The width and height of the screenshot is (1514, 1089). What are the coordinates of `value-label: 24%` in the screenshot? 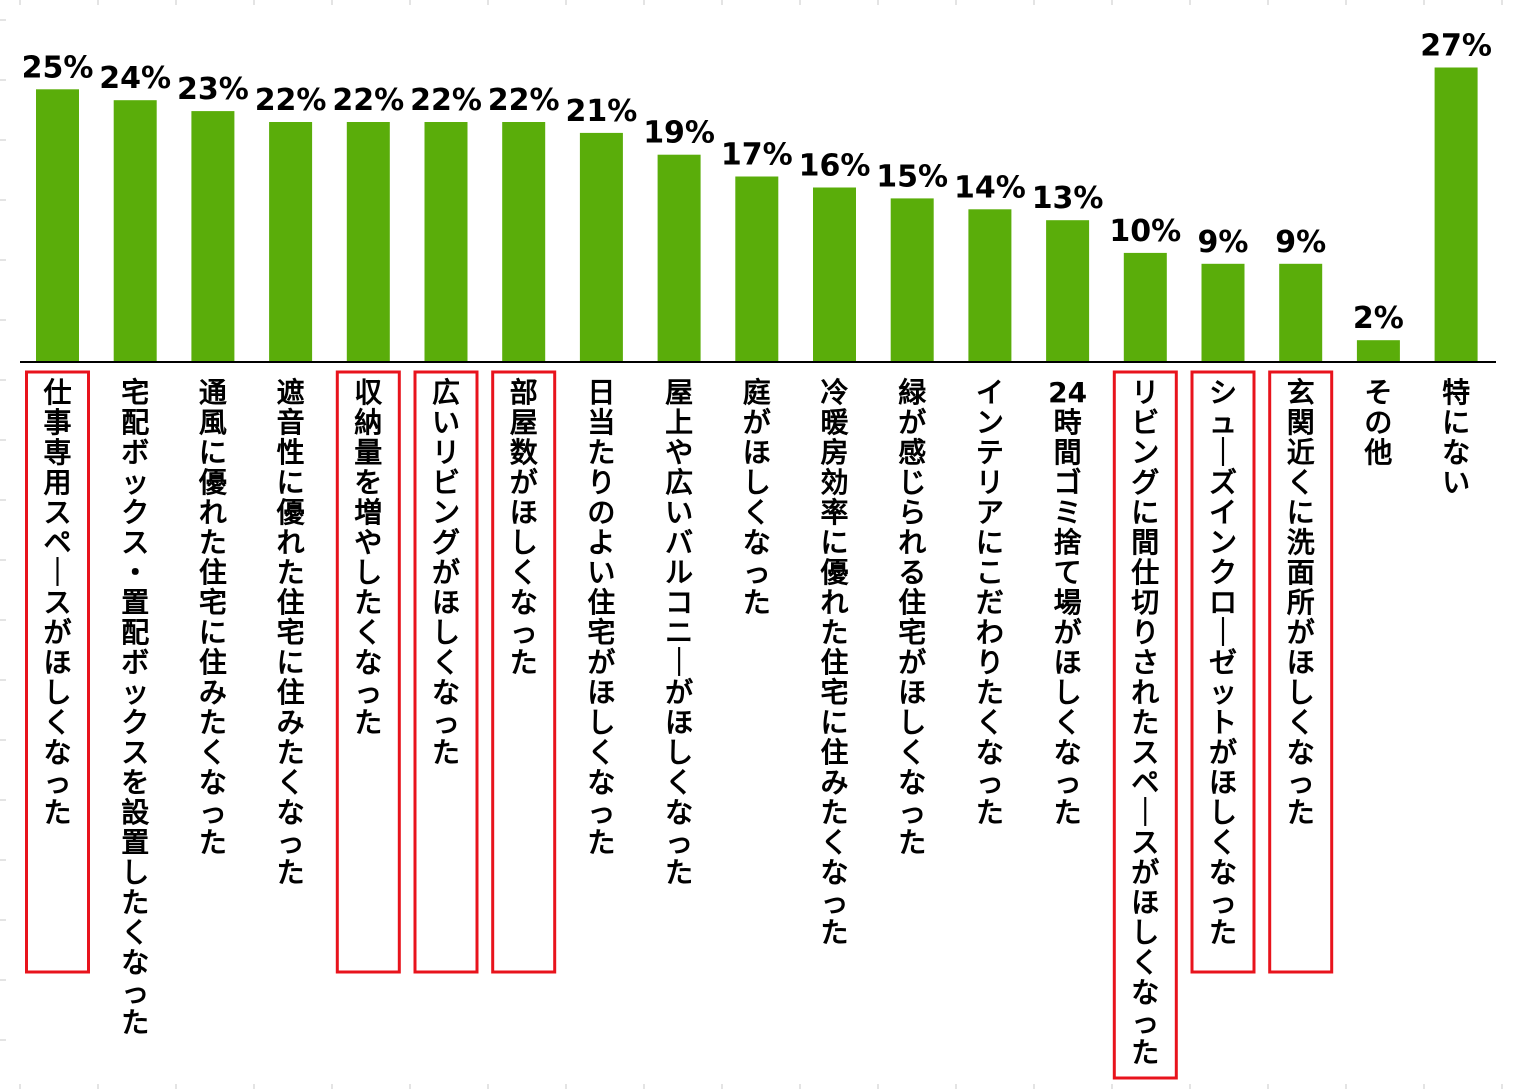 It's located at (135, 78).